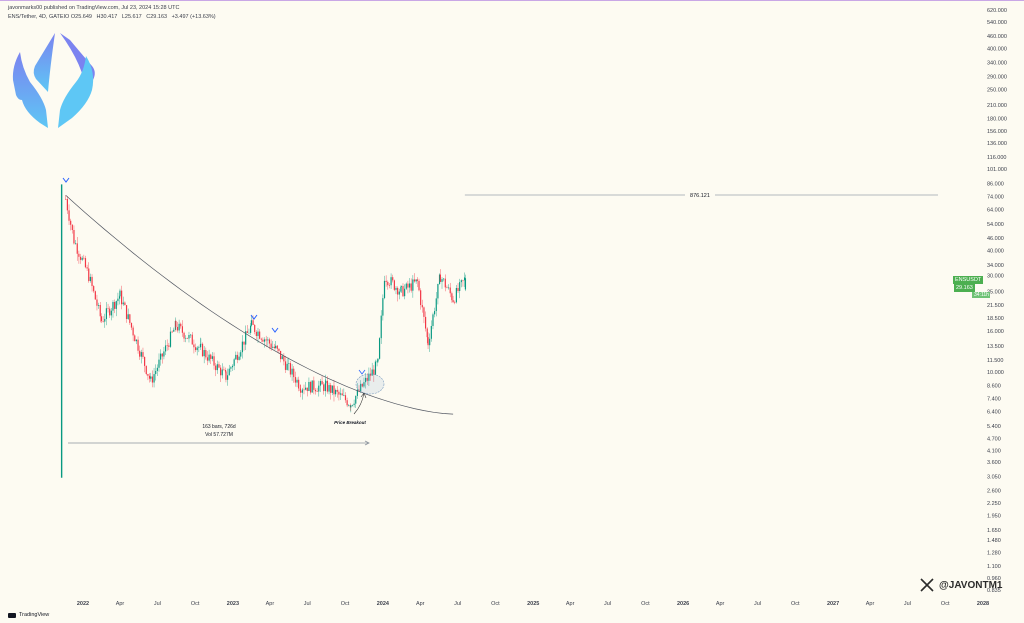 This screenshot has height=623, width=1024. I want to click on x-tick-label: 2022, so click(83, 604).